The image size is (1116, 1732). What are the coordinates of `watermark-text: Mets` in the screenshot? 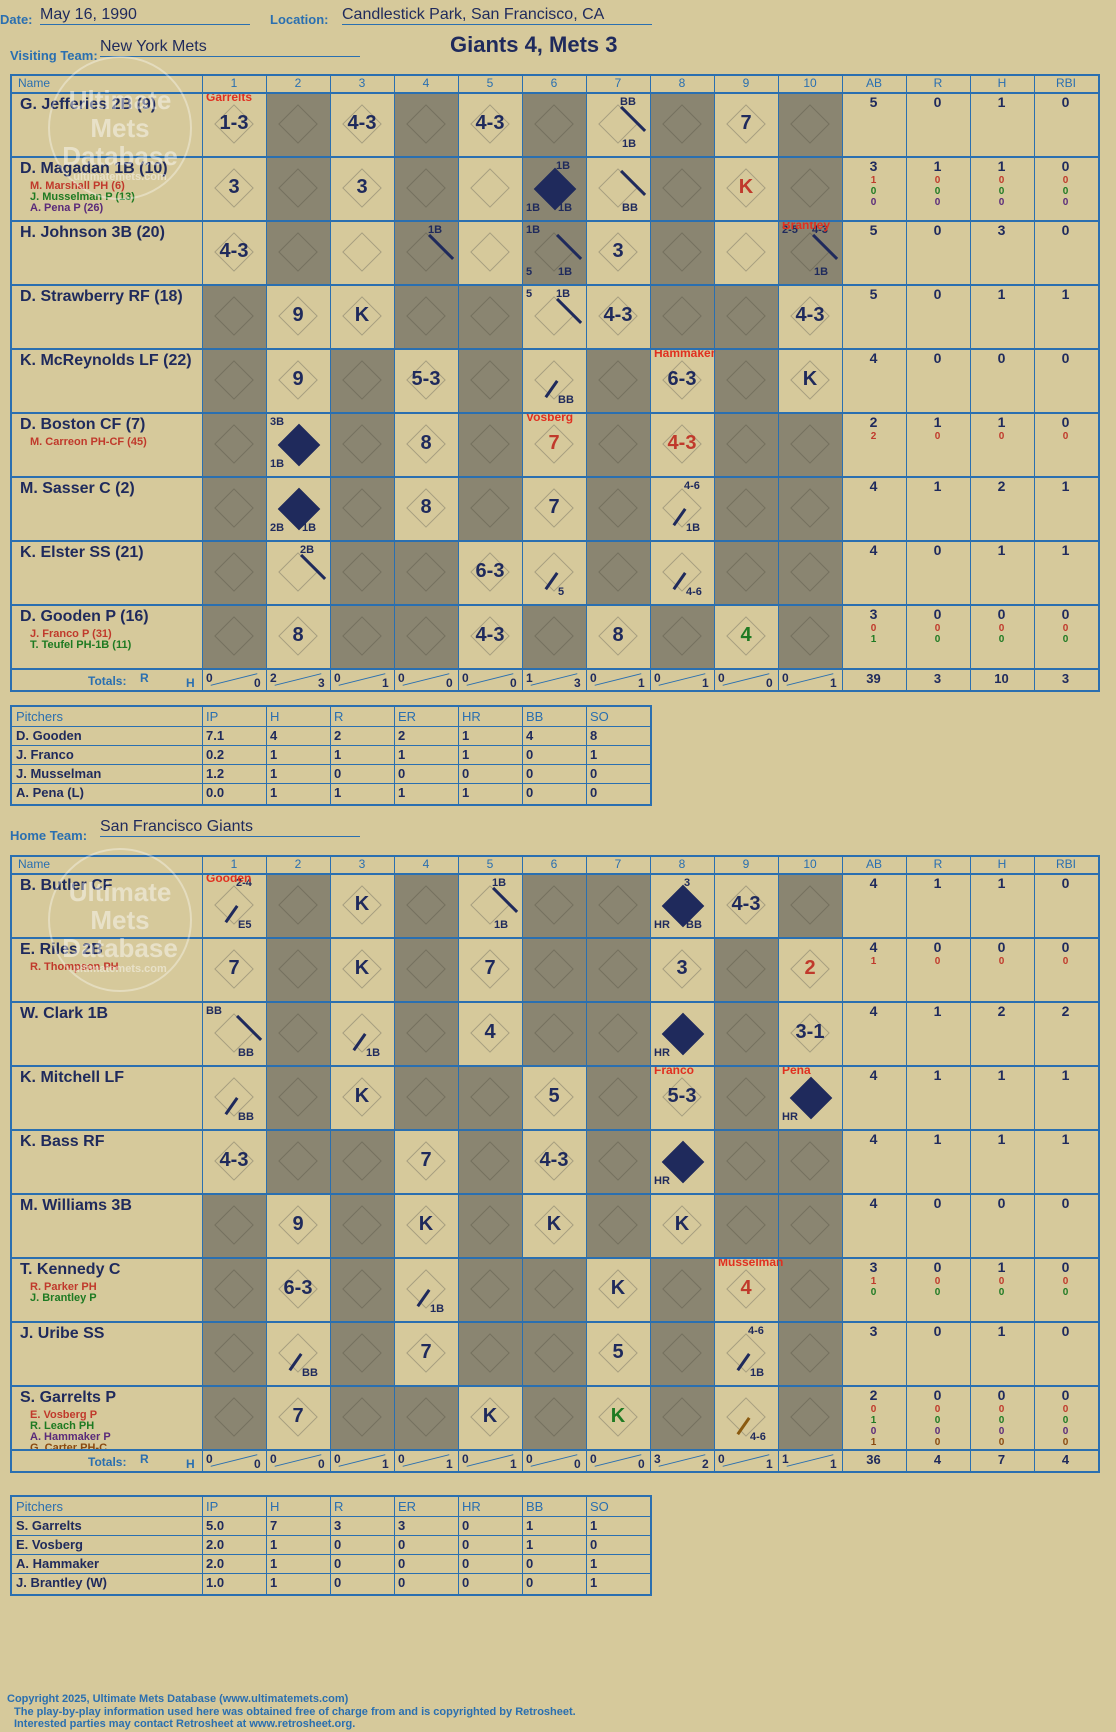 It's located at (120, 128).